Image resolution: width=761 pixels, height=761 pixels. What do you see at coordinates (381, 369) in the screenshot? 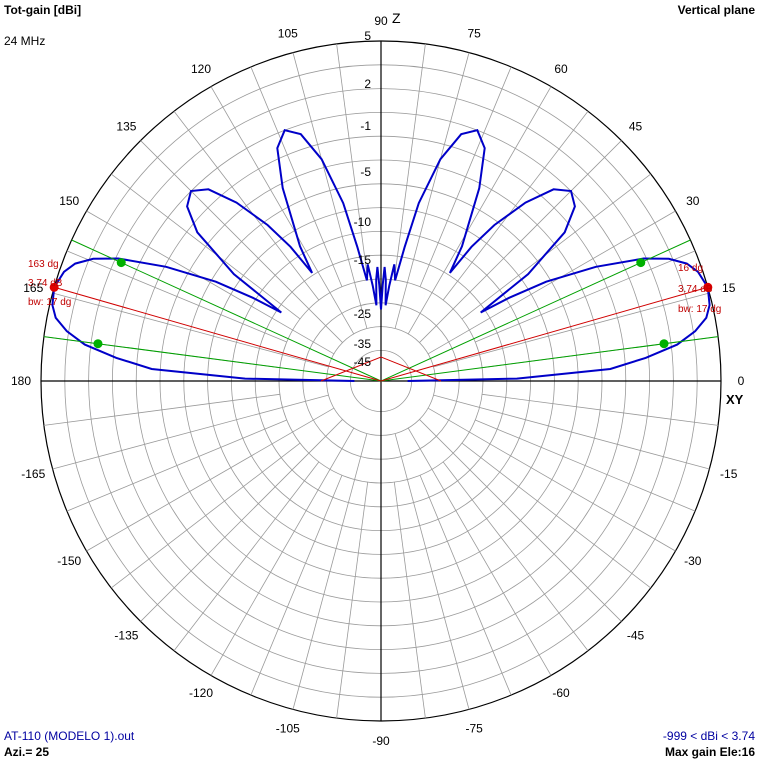
I see `origin-marker` at bounding box center [381, 369].